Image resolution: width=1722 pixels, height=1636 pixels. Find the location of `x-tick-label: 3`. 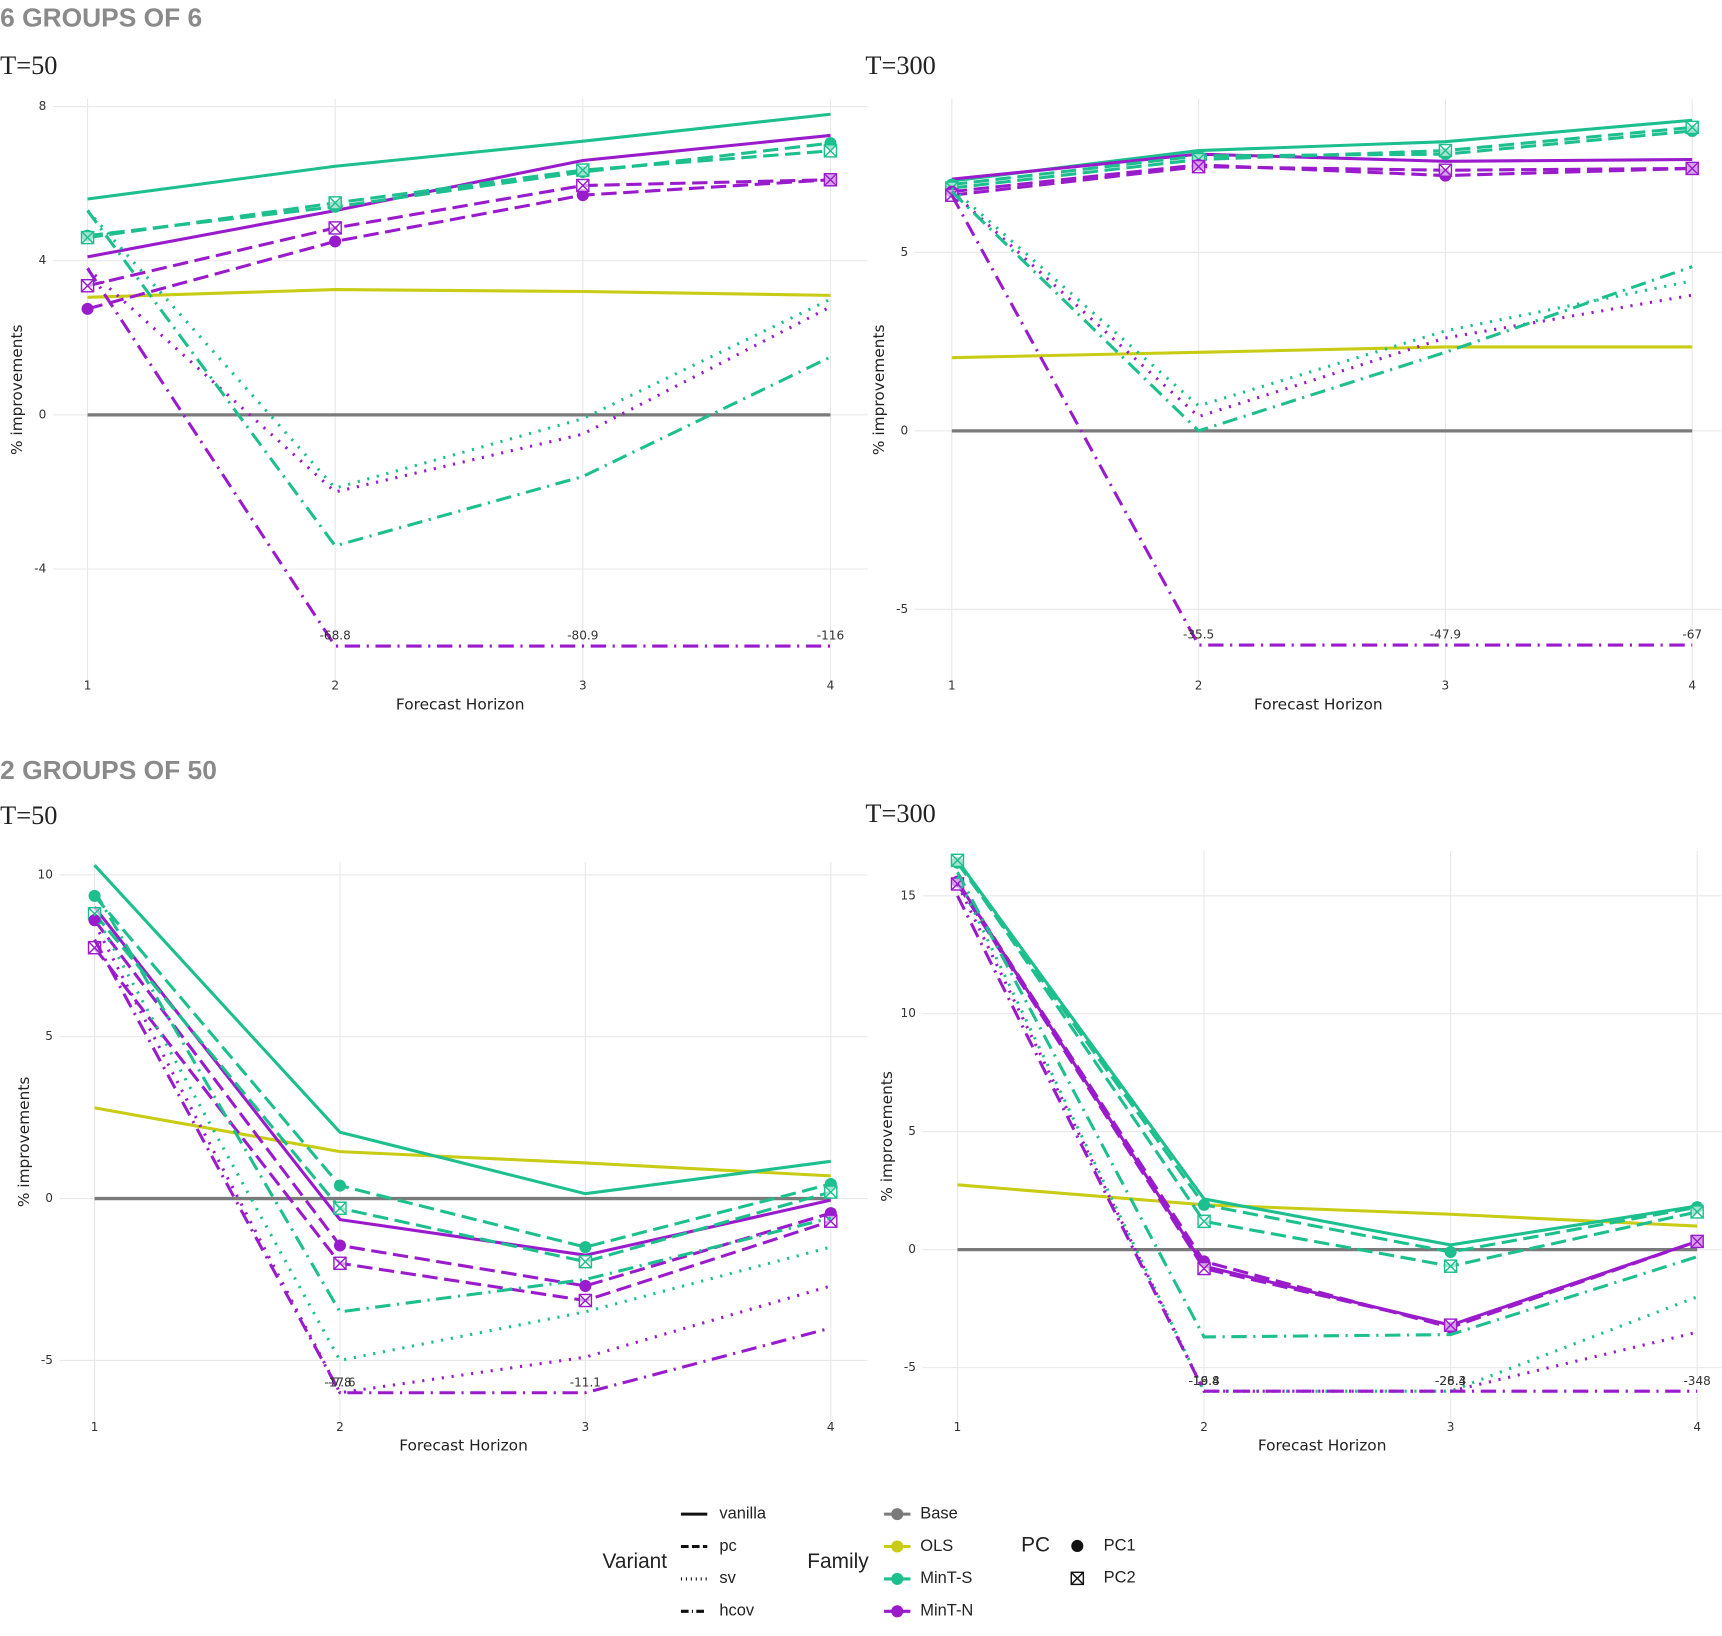

x-tick-label: 3 is located at coordinates (583, 686).